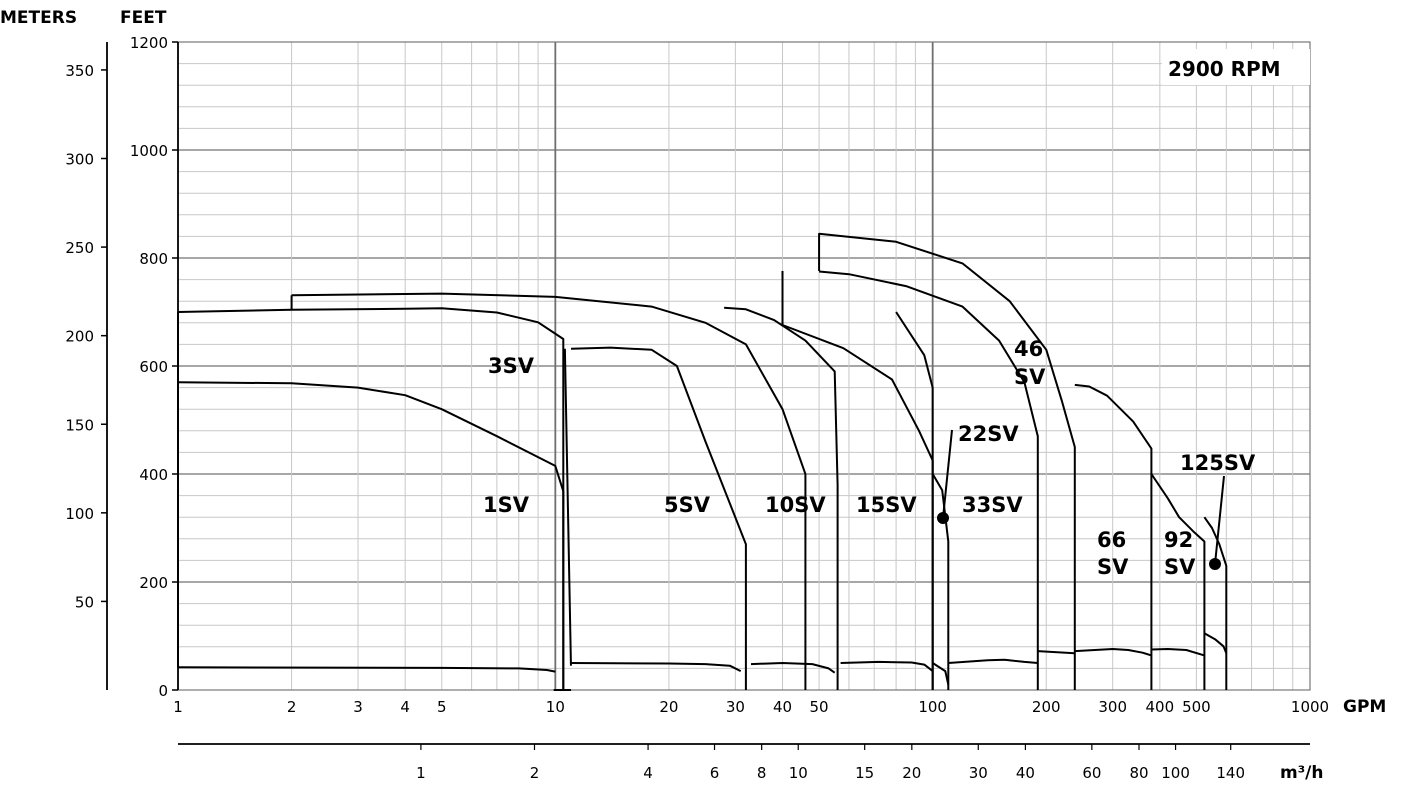 The image size is (1409, 786). I want to click on curve-10sv-upper, so click(781, 498).